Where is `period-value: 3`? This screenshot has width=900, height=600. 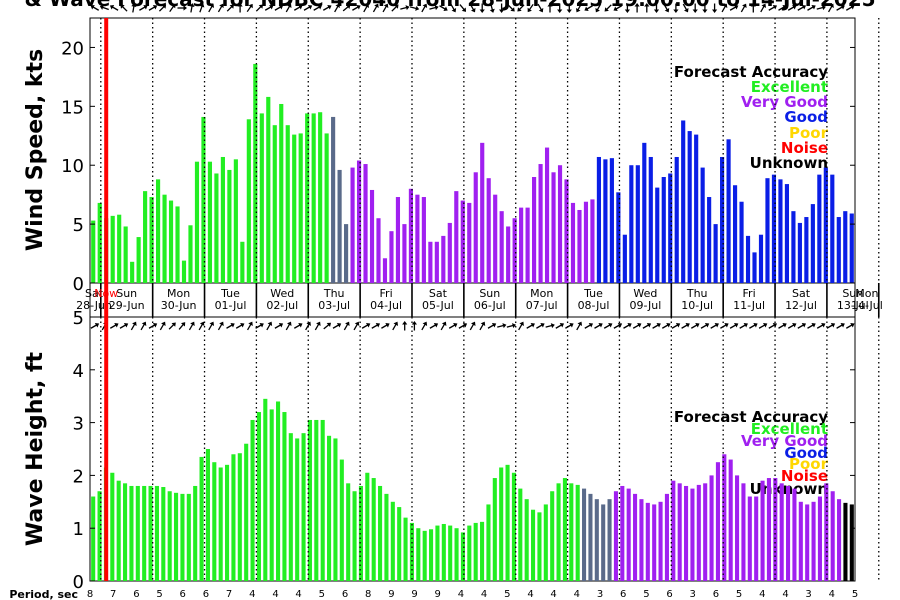 period-value: 3 is located at coordinates (693, 594).